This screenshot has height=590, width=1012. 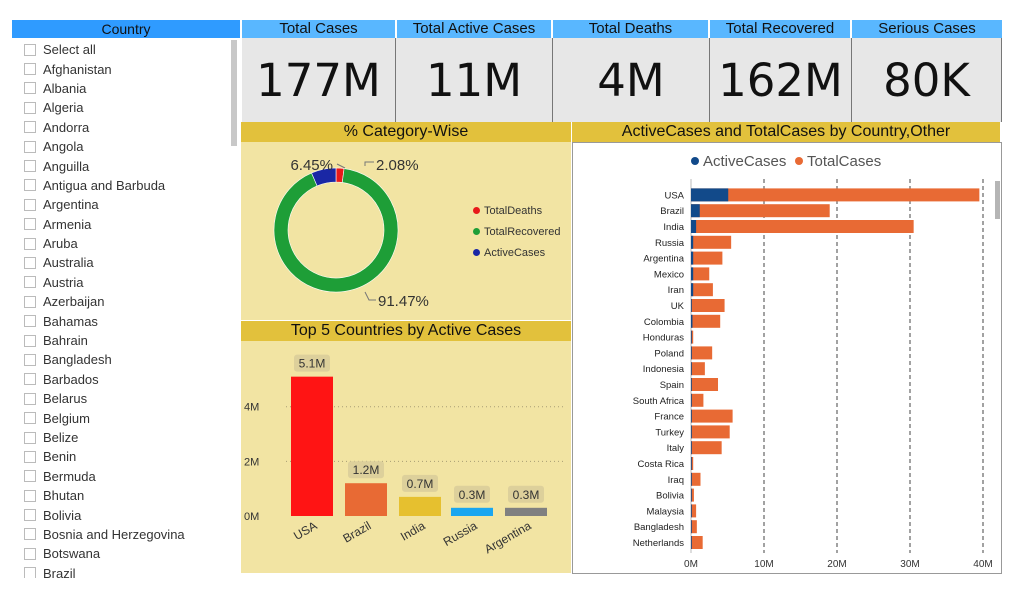 What do you see at coordinates (516, 231) in the screenshot?
I see `legend-item-recovered: TotalRecovered` at bounding box center [516, 231].